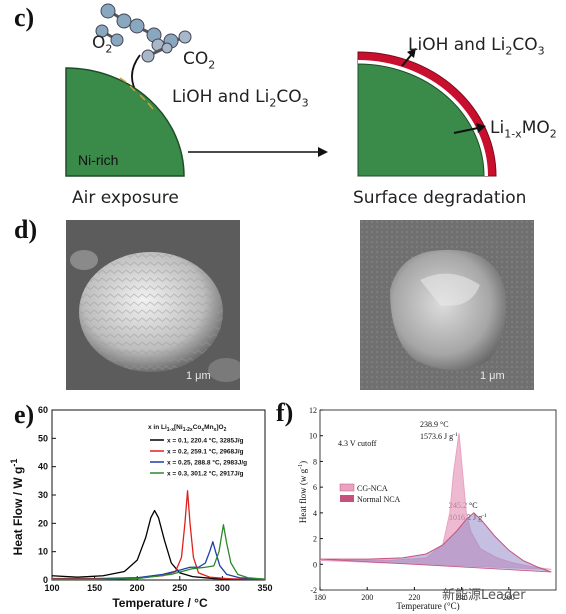  I want to click on chart-f-frame, so click(438, 500).